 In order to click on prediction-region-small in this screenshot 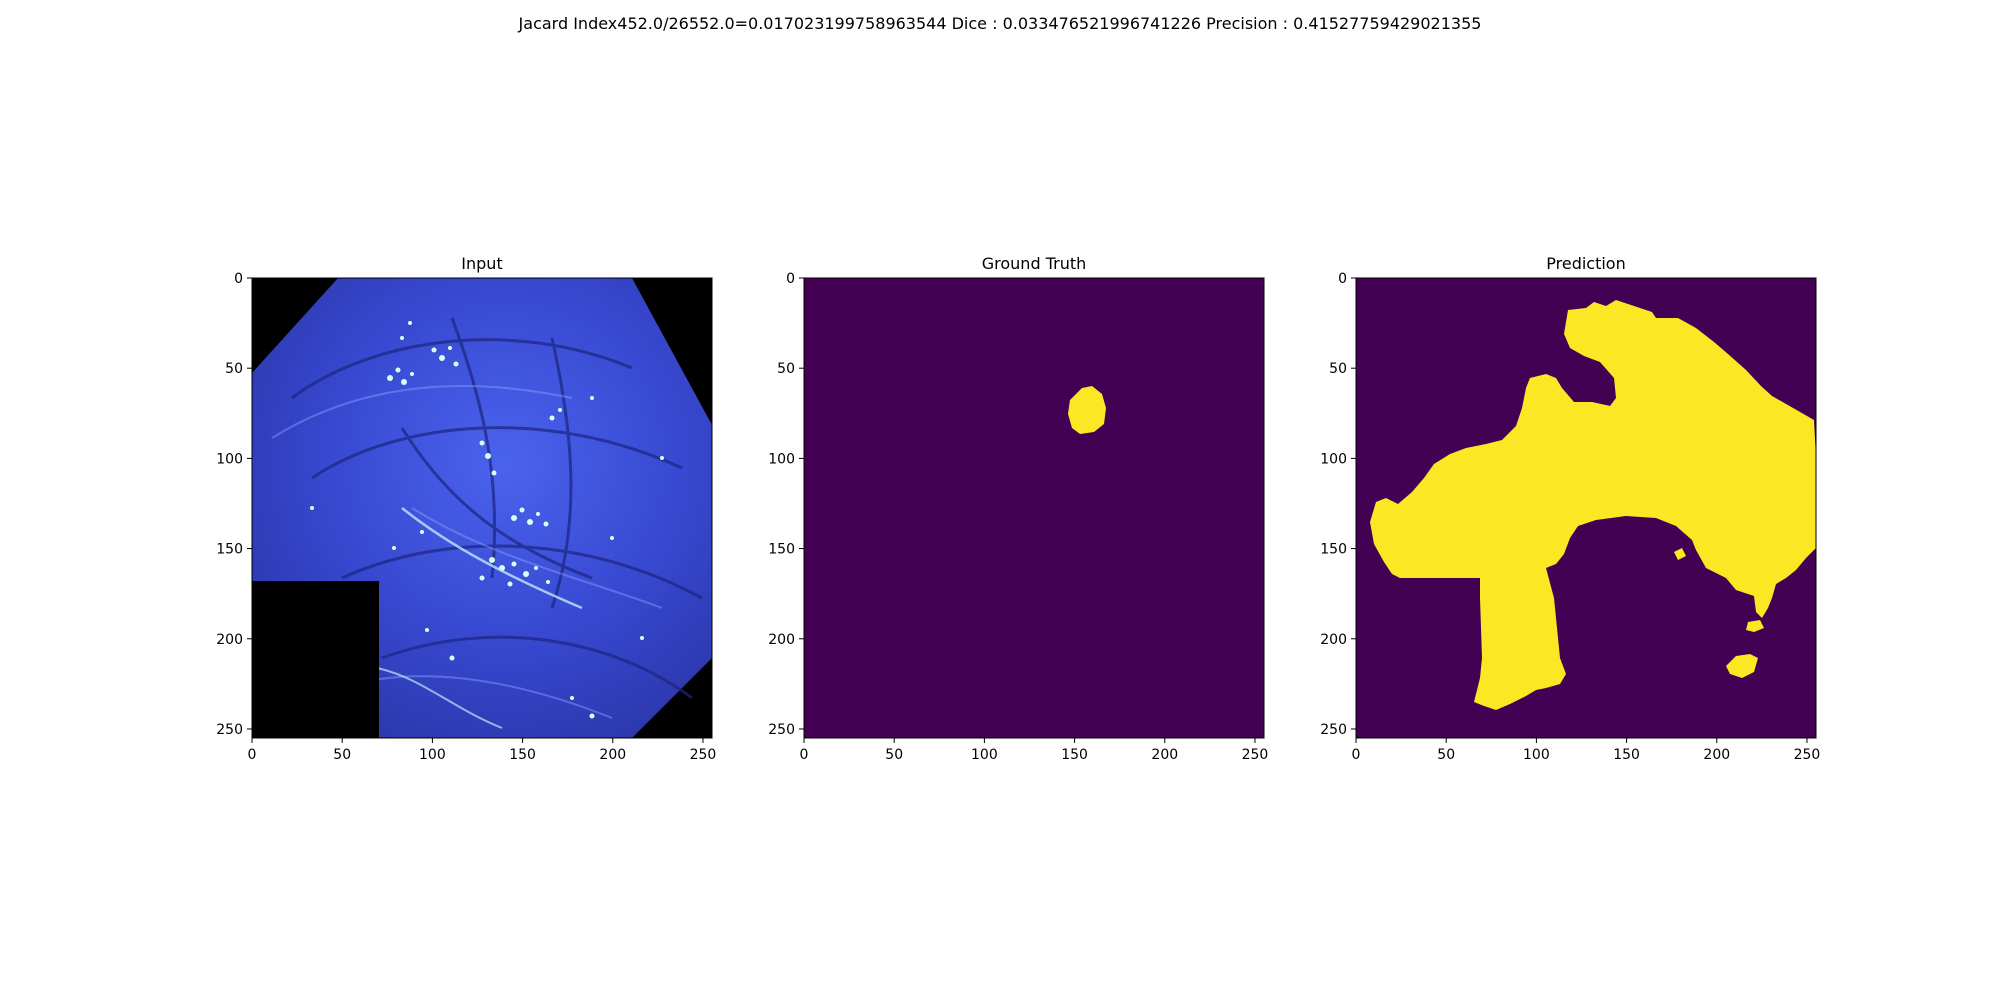, I will do `click(1742, 666)`.